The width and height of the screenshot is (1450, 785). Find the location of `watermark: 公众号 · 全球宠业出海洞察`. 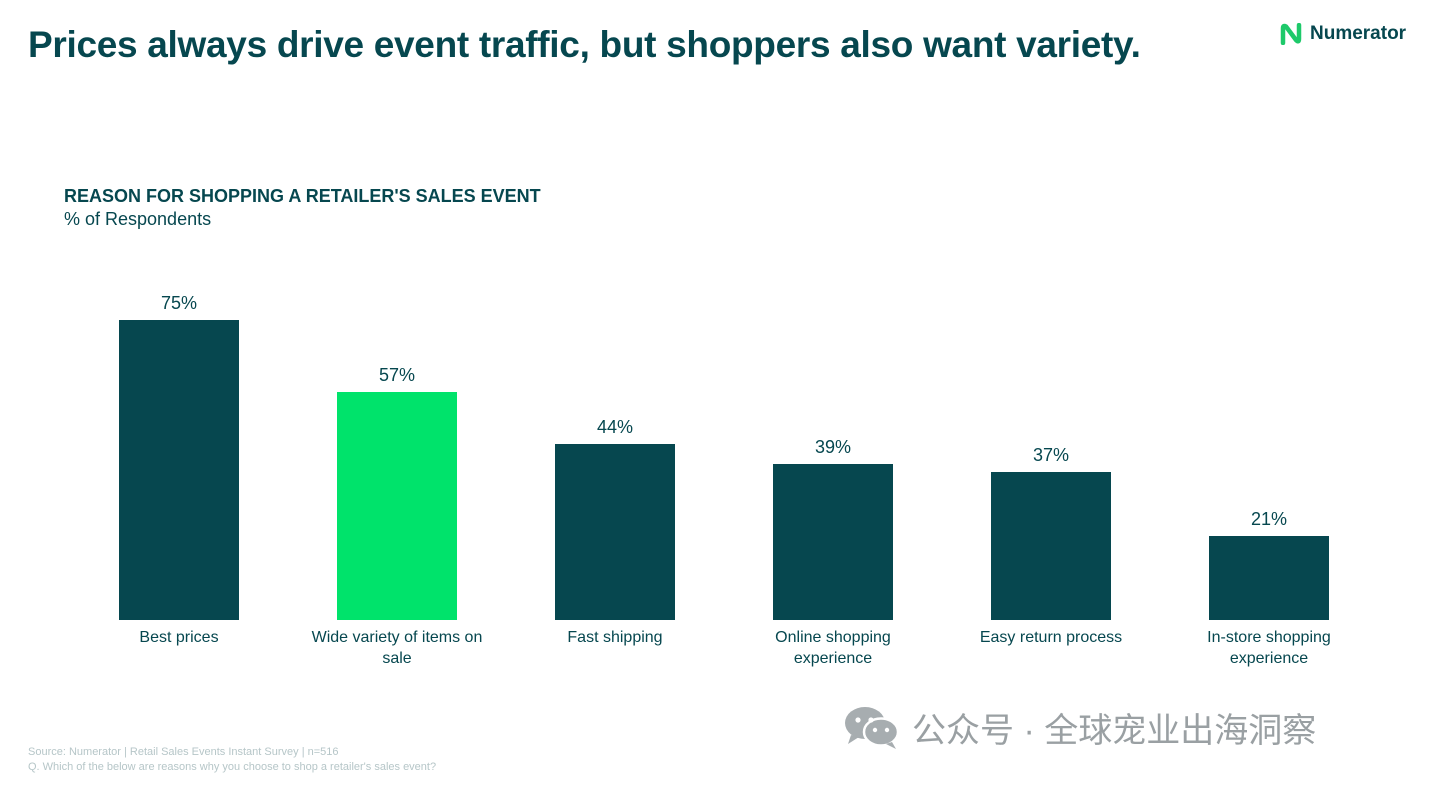

watermark: 公众号 · 全球宠业出海洞察 is located at coordinates (1079, 727).